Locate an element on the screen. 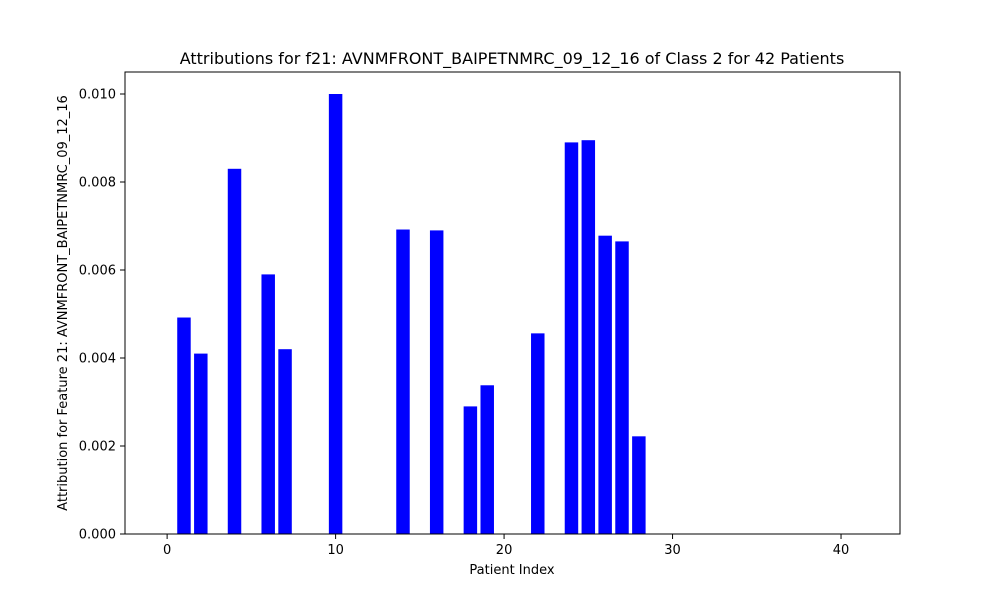  x-axis-label: Patient Index is located at coordinates (511, 570).